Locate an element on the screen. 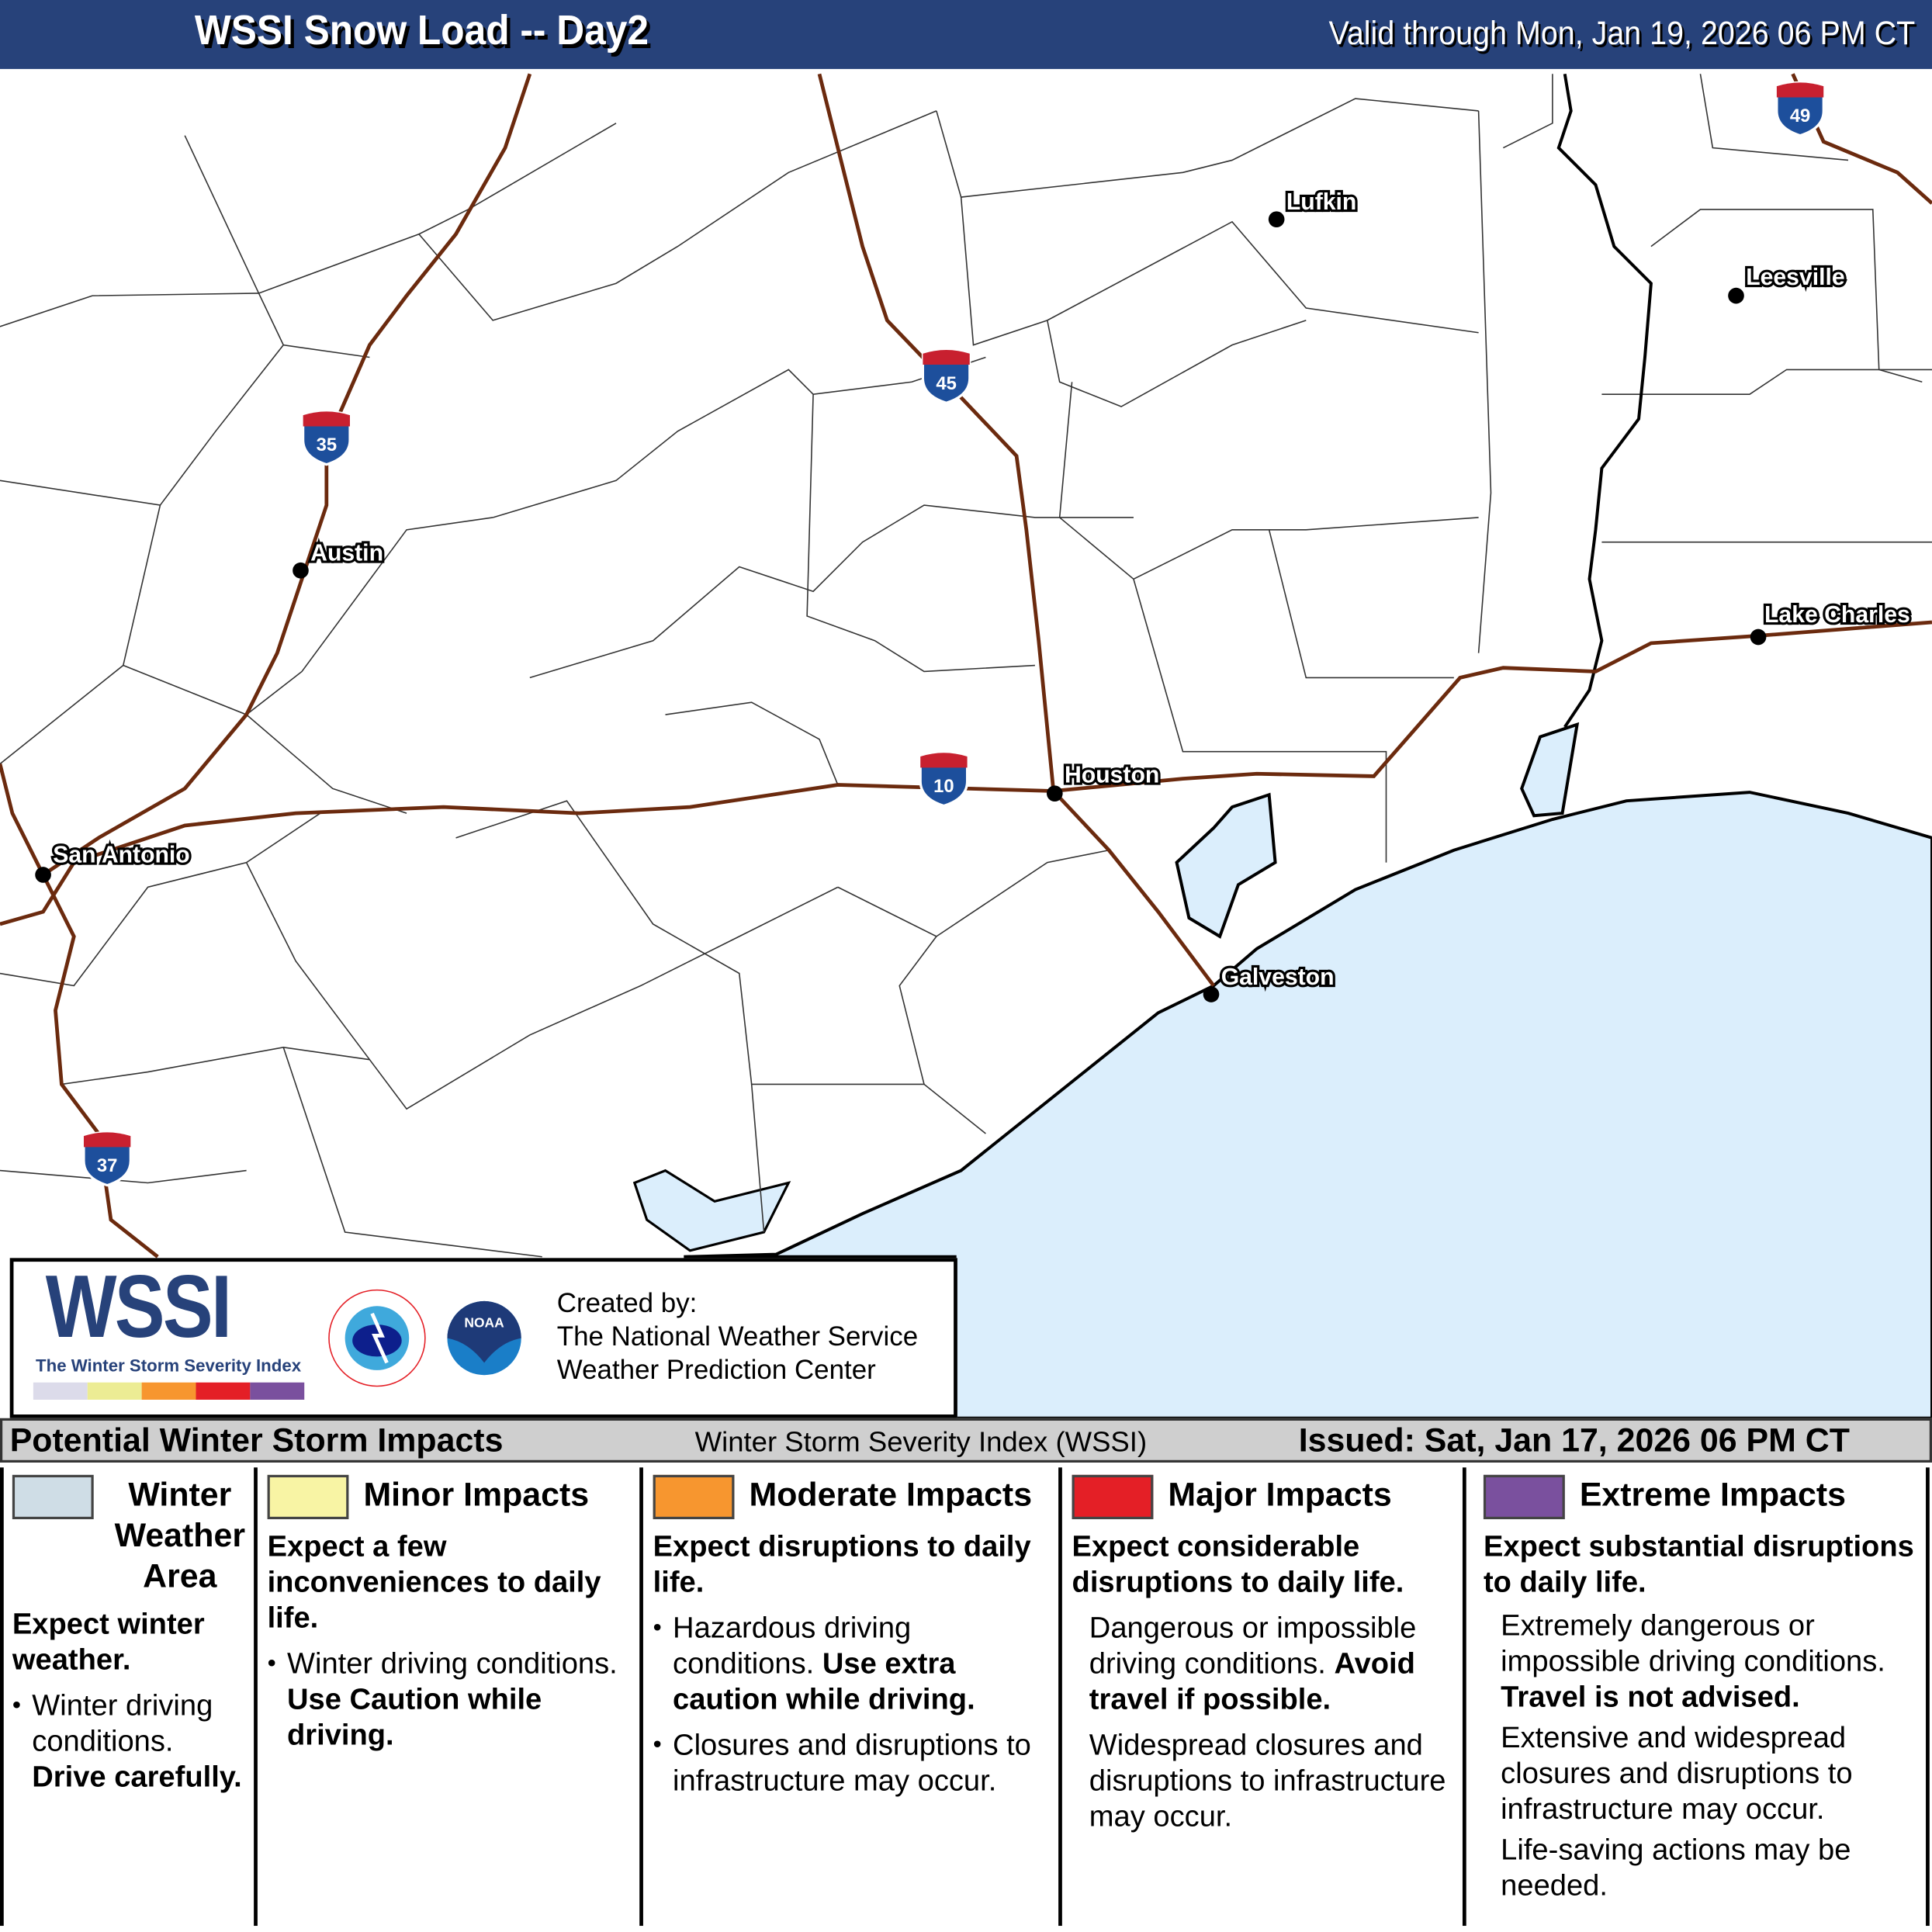 This screenshot has width=1932, height=1932. interstate-number: 45 is located at coordinates (946, 383).